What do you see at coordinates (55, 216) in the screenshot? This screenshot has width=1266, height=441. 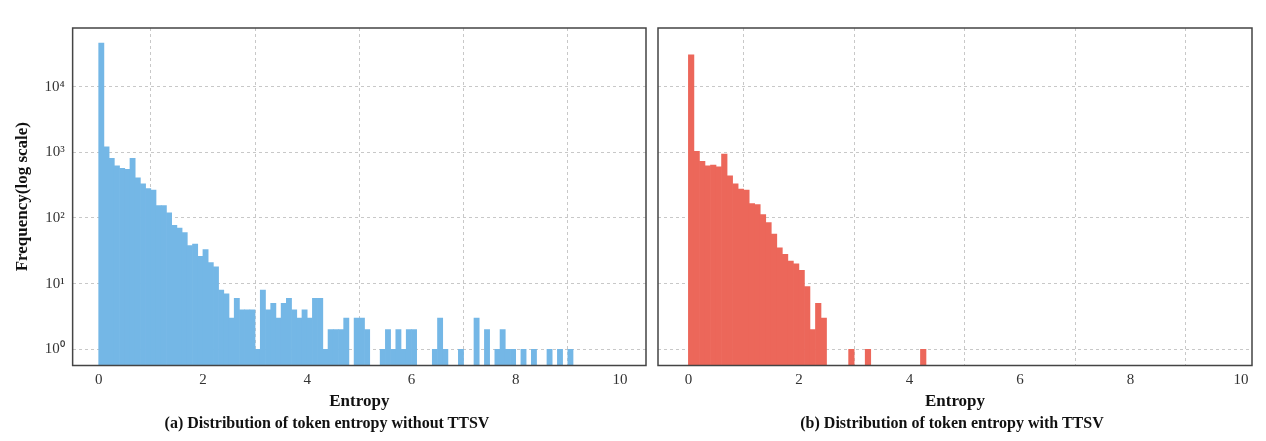 I see `y-tick-label: 10²` at bounding box center [55, 216].